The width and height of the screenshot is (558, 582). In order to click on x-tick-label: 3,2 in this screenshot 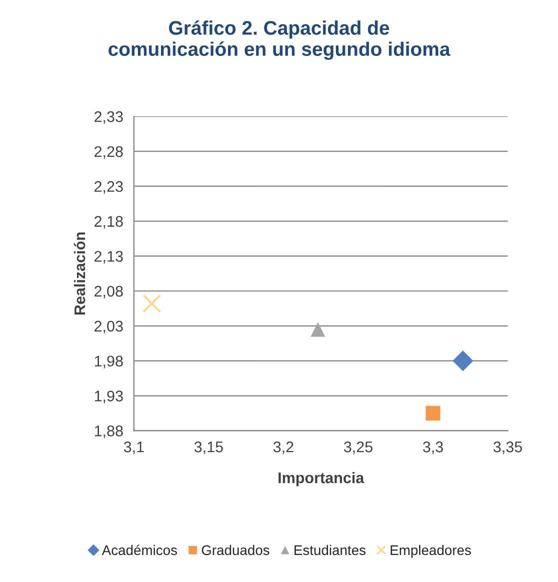, I will do `click(283, 448)`.